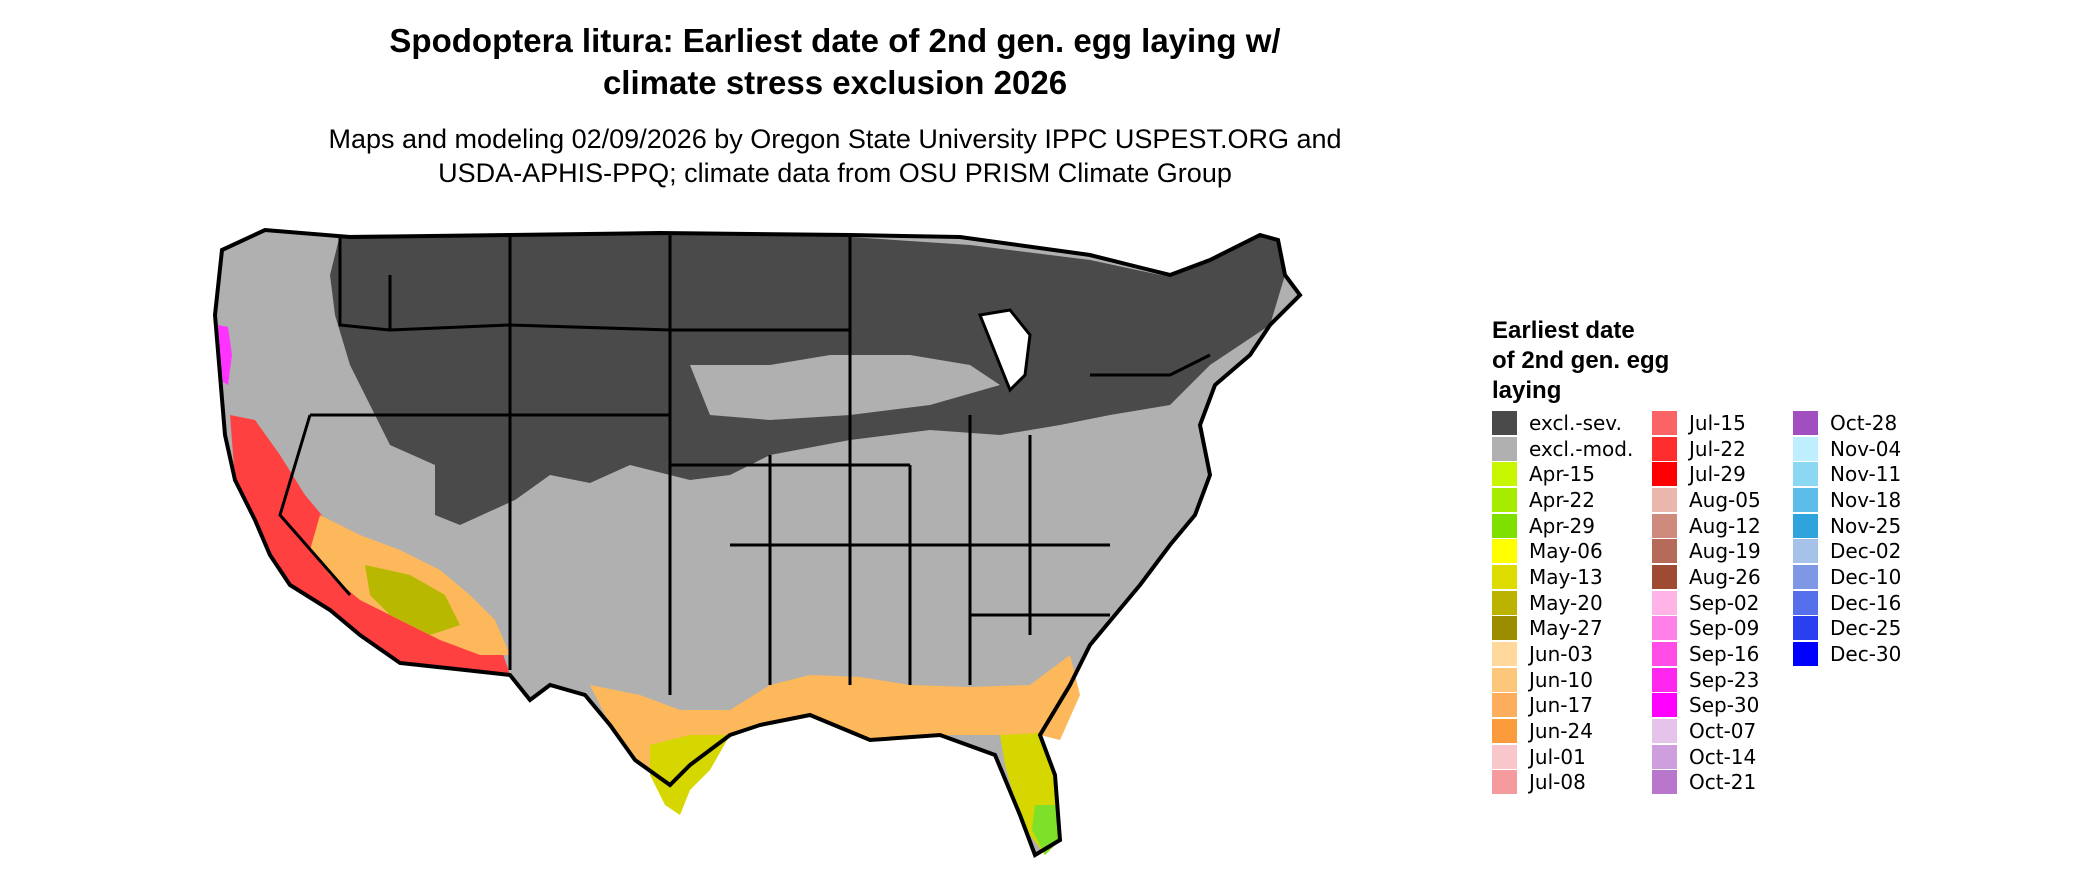 Image resolution: width=2100 pixels, height=892 pixels. I want to click on spring-region-texas, so click(690, 775).